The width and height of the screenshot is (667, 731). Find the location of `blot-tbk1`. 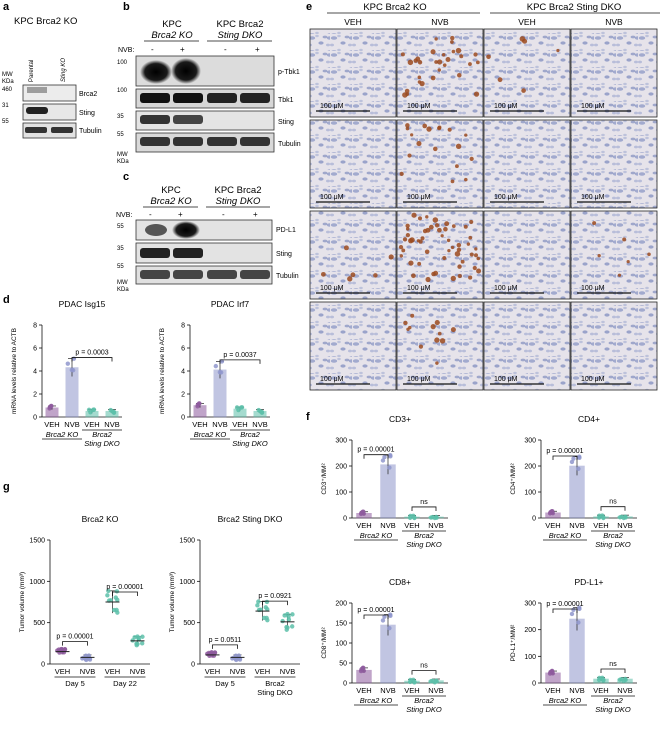

blot-tbk1 is located at coordinates (205, 98).